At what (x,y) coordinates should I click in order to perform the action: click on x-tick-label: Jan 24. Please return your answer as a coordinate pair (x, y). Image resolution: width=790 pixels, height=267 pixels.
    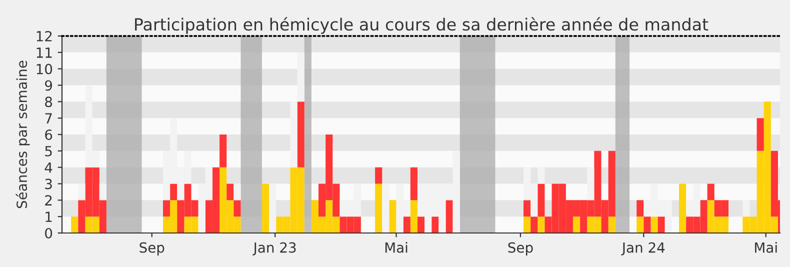
    Looking at the image, I should click on (643, 249).